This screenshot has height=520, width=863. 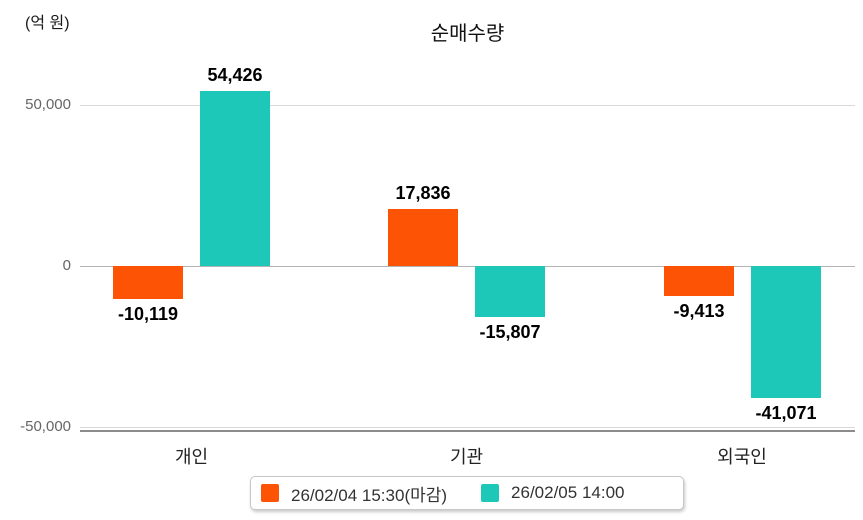 What do you see at coordinates (148, 314) in the screenshot?
I see `bar-value-label: -10,119` at bounding box center [148, 314].